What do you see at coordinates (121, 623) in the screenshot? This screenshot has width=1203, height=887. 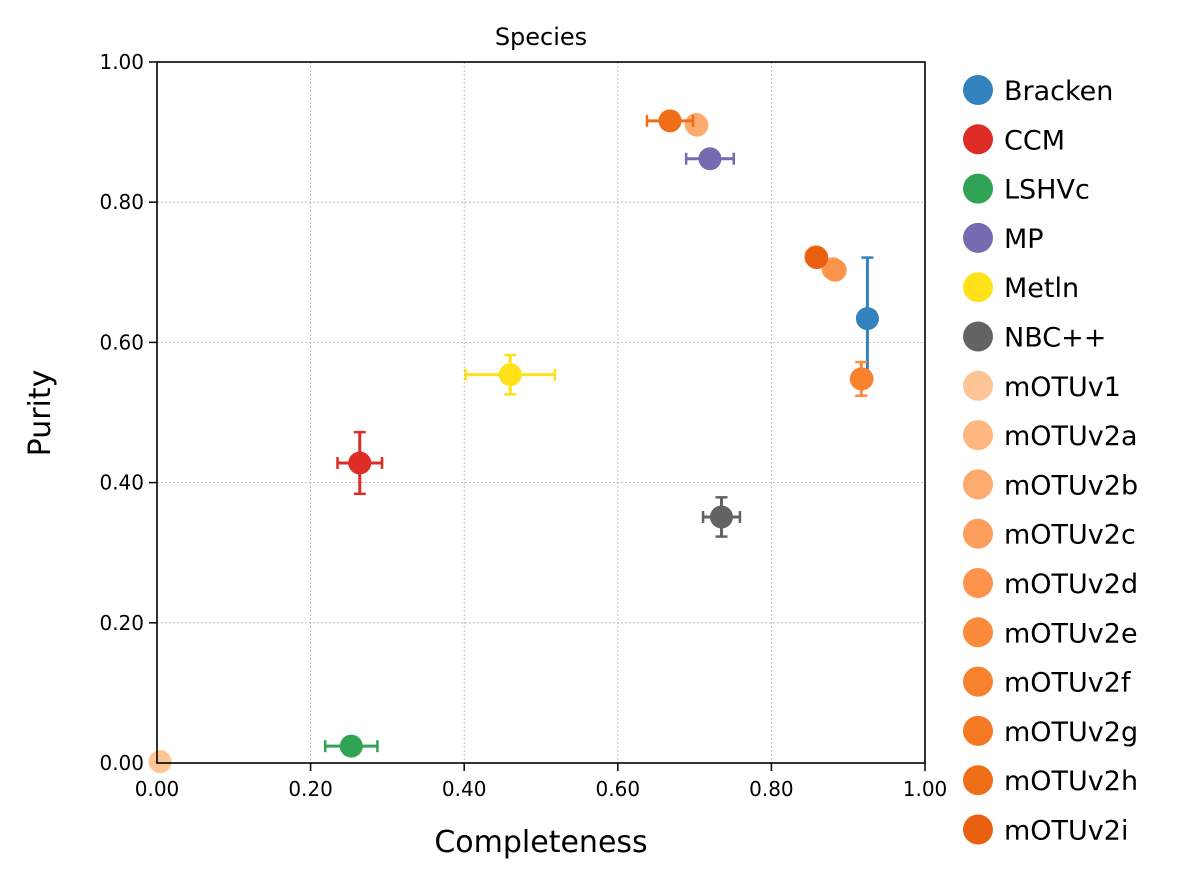 I see `y-tick-label: 0.20` at bounding box center [121, 623].